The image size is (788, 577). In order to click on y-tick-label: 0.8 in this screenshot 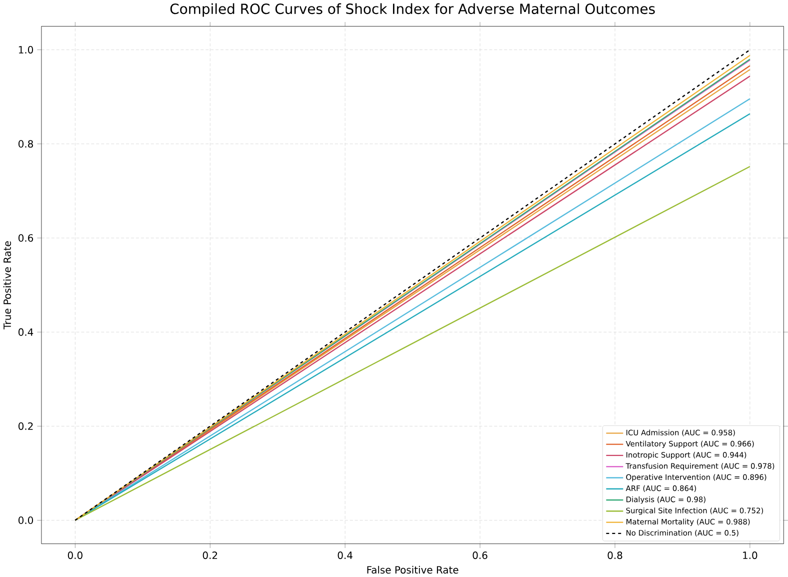, I will do `click(25, 144)`.